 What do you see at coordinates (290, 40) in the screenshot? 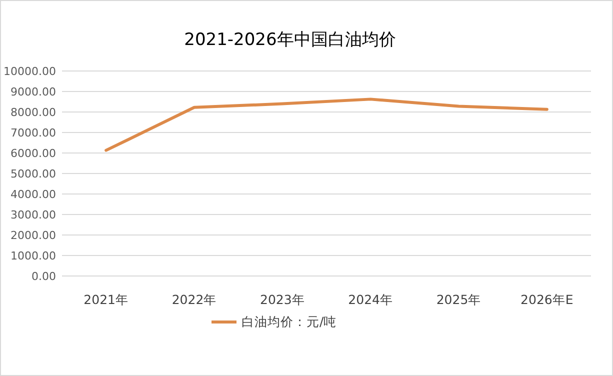
I see `chart-title: 2021-2026年中国白油均价` at bounding box center [290, 40].